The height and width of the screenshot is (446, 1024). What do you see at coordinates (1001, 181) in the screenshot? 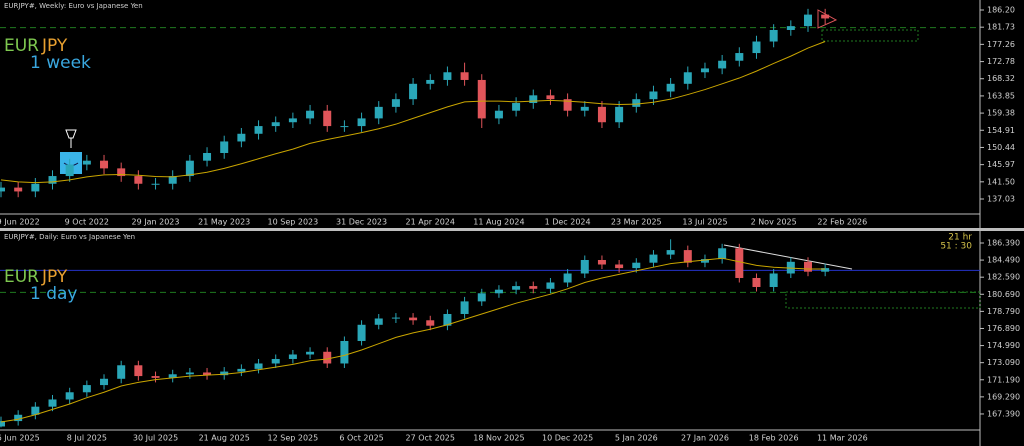
I see `y-tick-label: 141.50` at bounding box center [1001, 181].